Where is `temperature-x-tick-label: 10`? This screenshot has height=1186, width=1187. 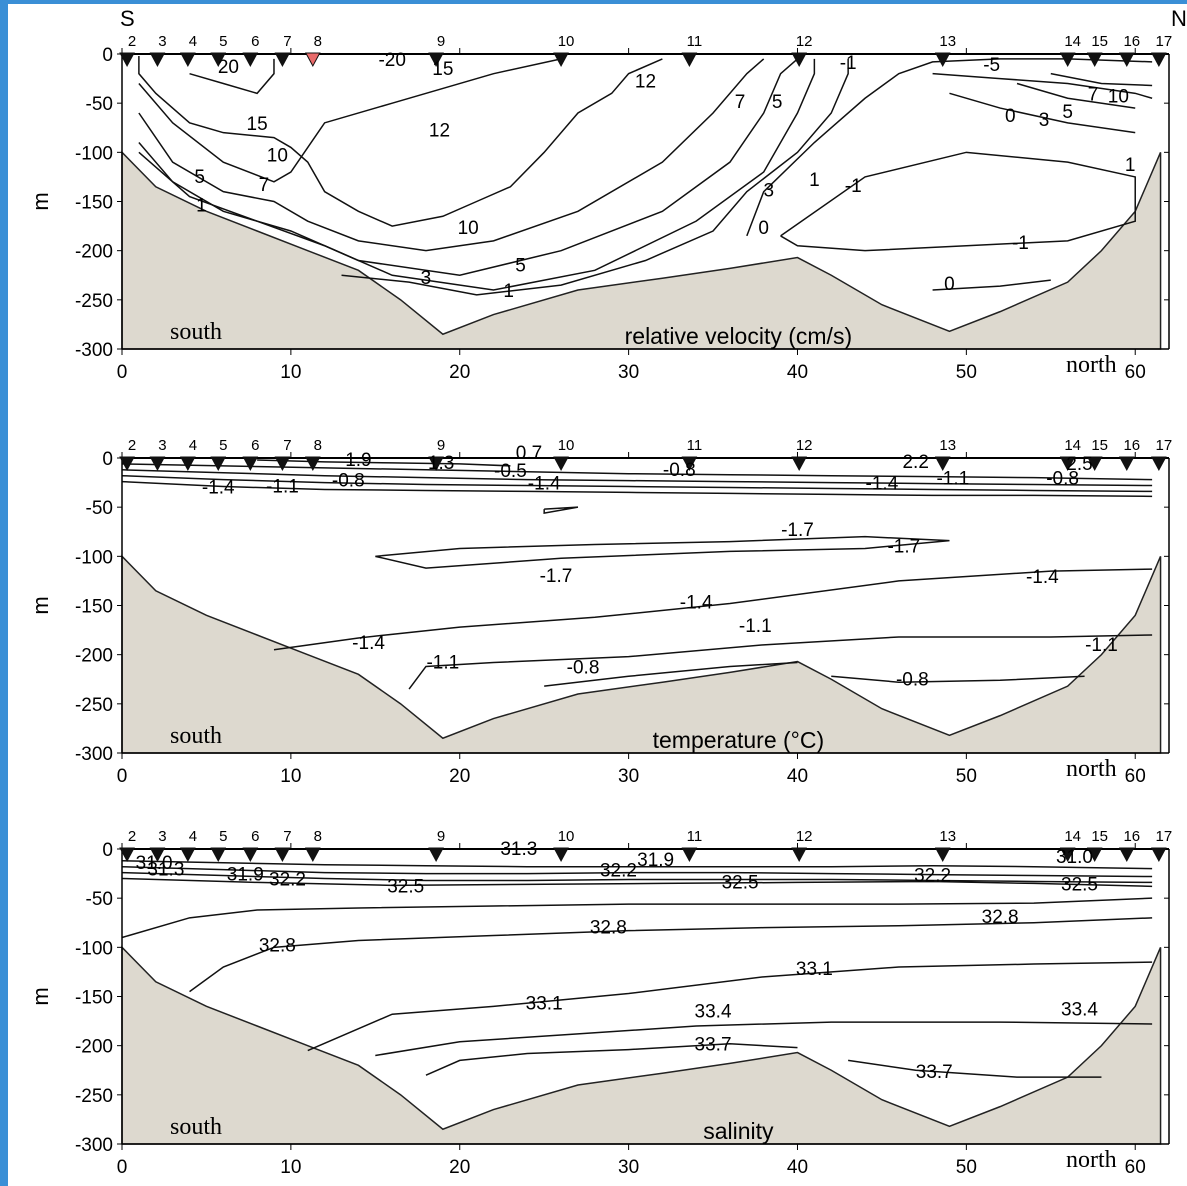 temperature-x-tick-label: 10 is located at coordinates (290, 776).